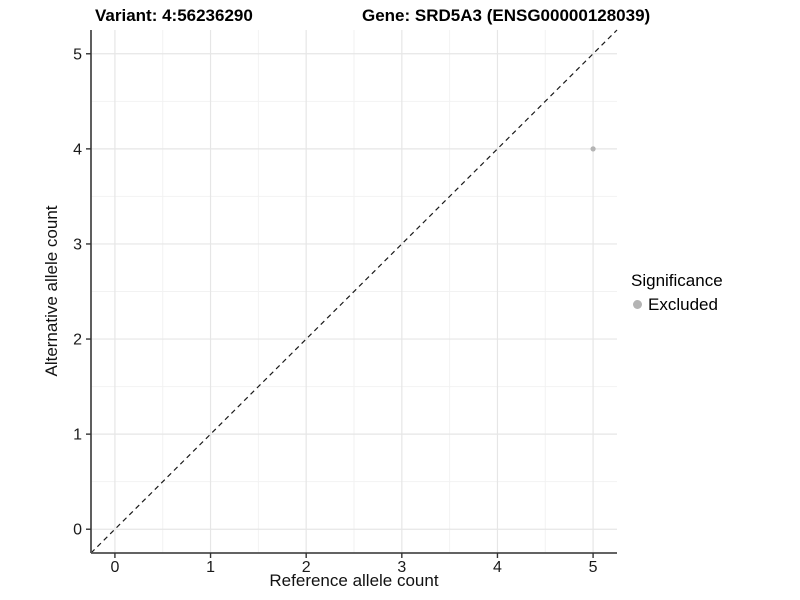 This screenshot has height=600, width=800. What do you see at coordinates (77, 244) in the screenshot?
I see `y-tick-label: 3` at bounding box center [77, 244].